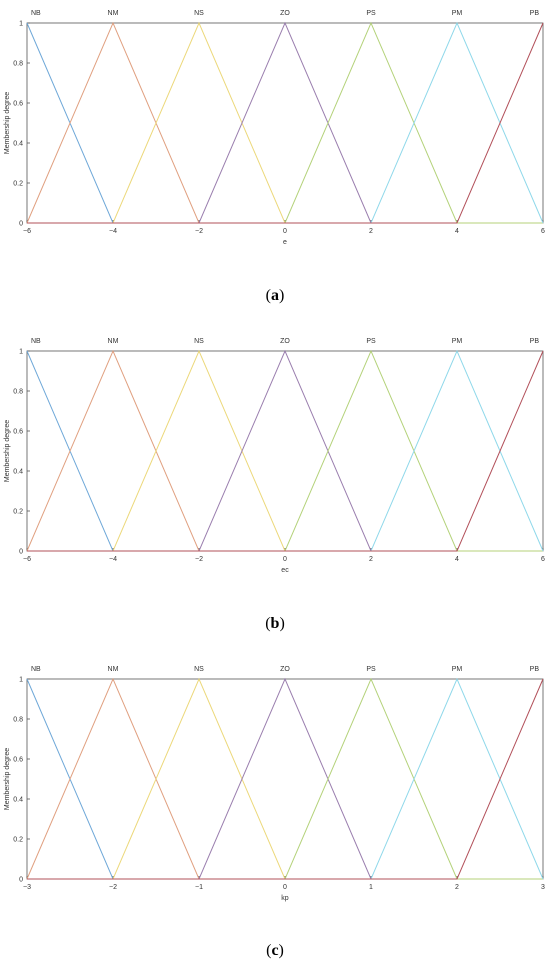 The height and width of the screenshot is (966, 550). Describe the element at coordinates (27, 887) in the screenshot. I see `x-tick-label: −3` at that location.